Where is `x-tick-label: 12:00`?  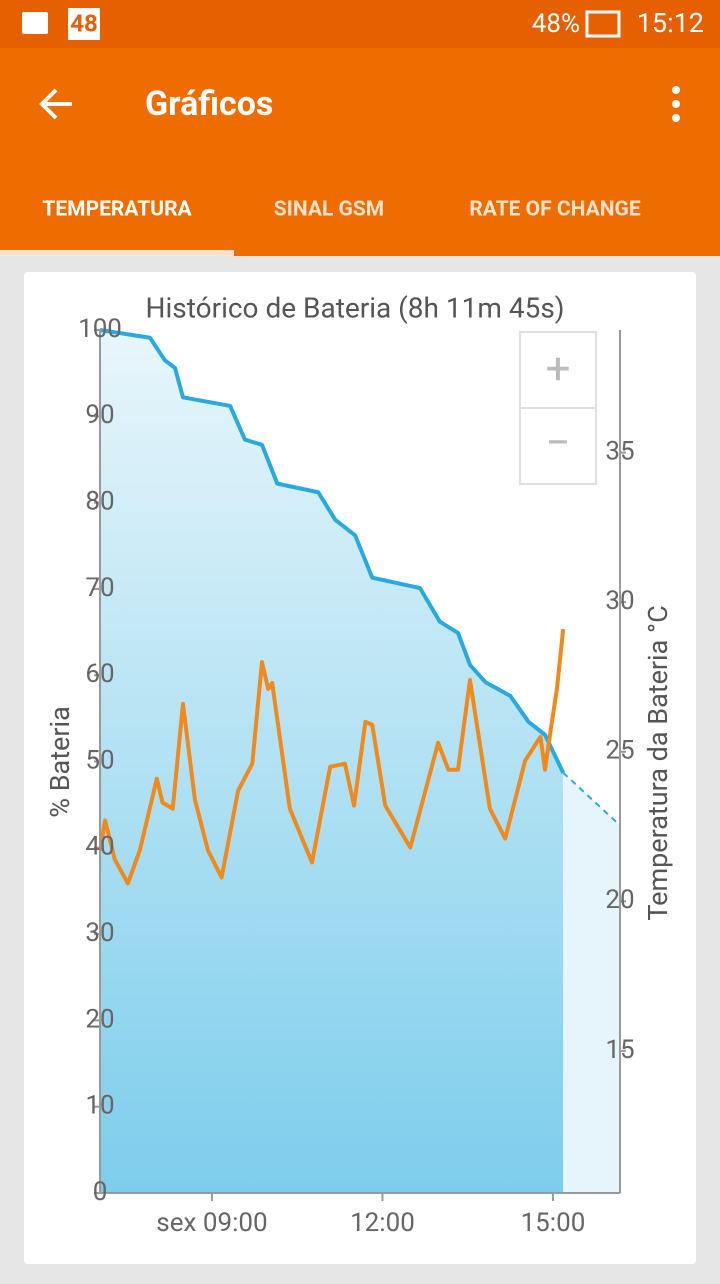
x-tick-label: 12:00 is located at coordinates (382, 1223).